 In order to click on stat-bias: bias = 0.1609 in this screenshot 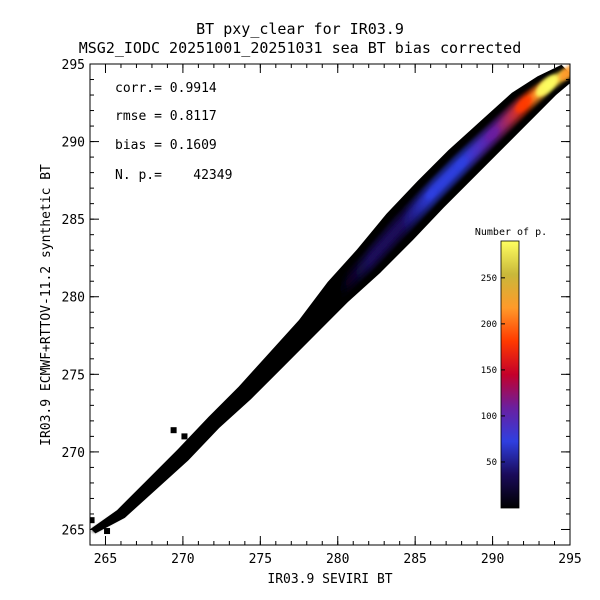, I will do `click(166, 145)`.